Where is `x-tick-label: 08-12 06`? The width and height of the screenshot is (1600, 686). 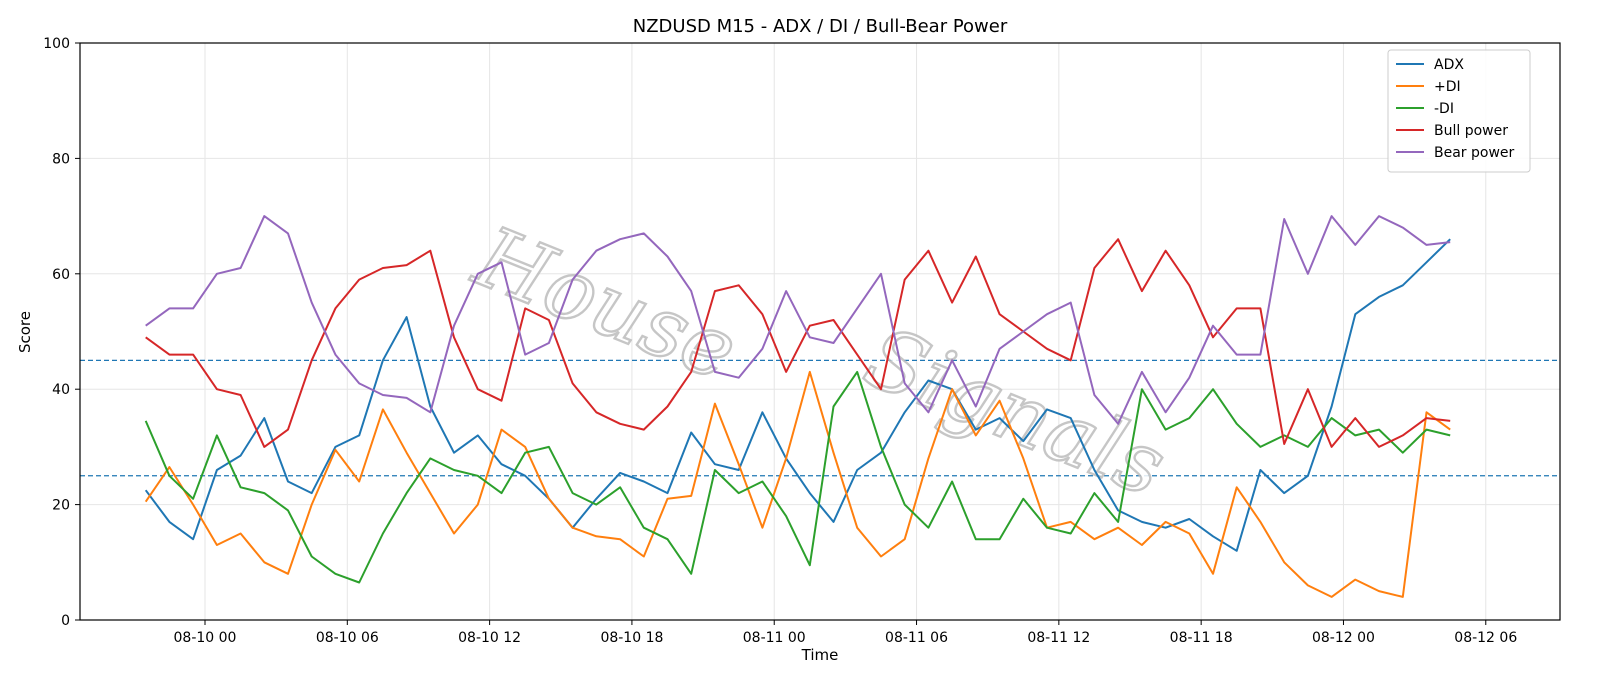 x-tick-label: 08-12 06 is located at coordinates (1485, 638).